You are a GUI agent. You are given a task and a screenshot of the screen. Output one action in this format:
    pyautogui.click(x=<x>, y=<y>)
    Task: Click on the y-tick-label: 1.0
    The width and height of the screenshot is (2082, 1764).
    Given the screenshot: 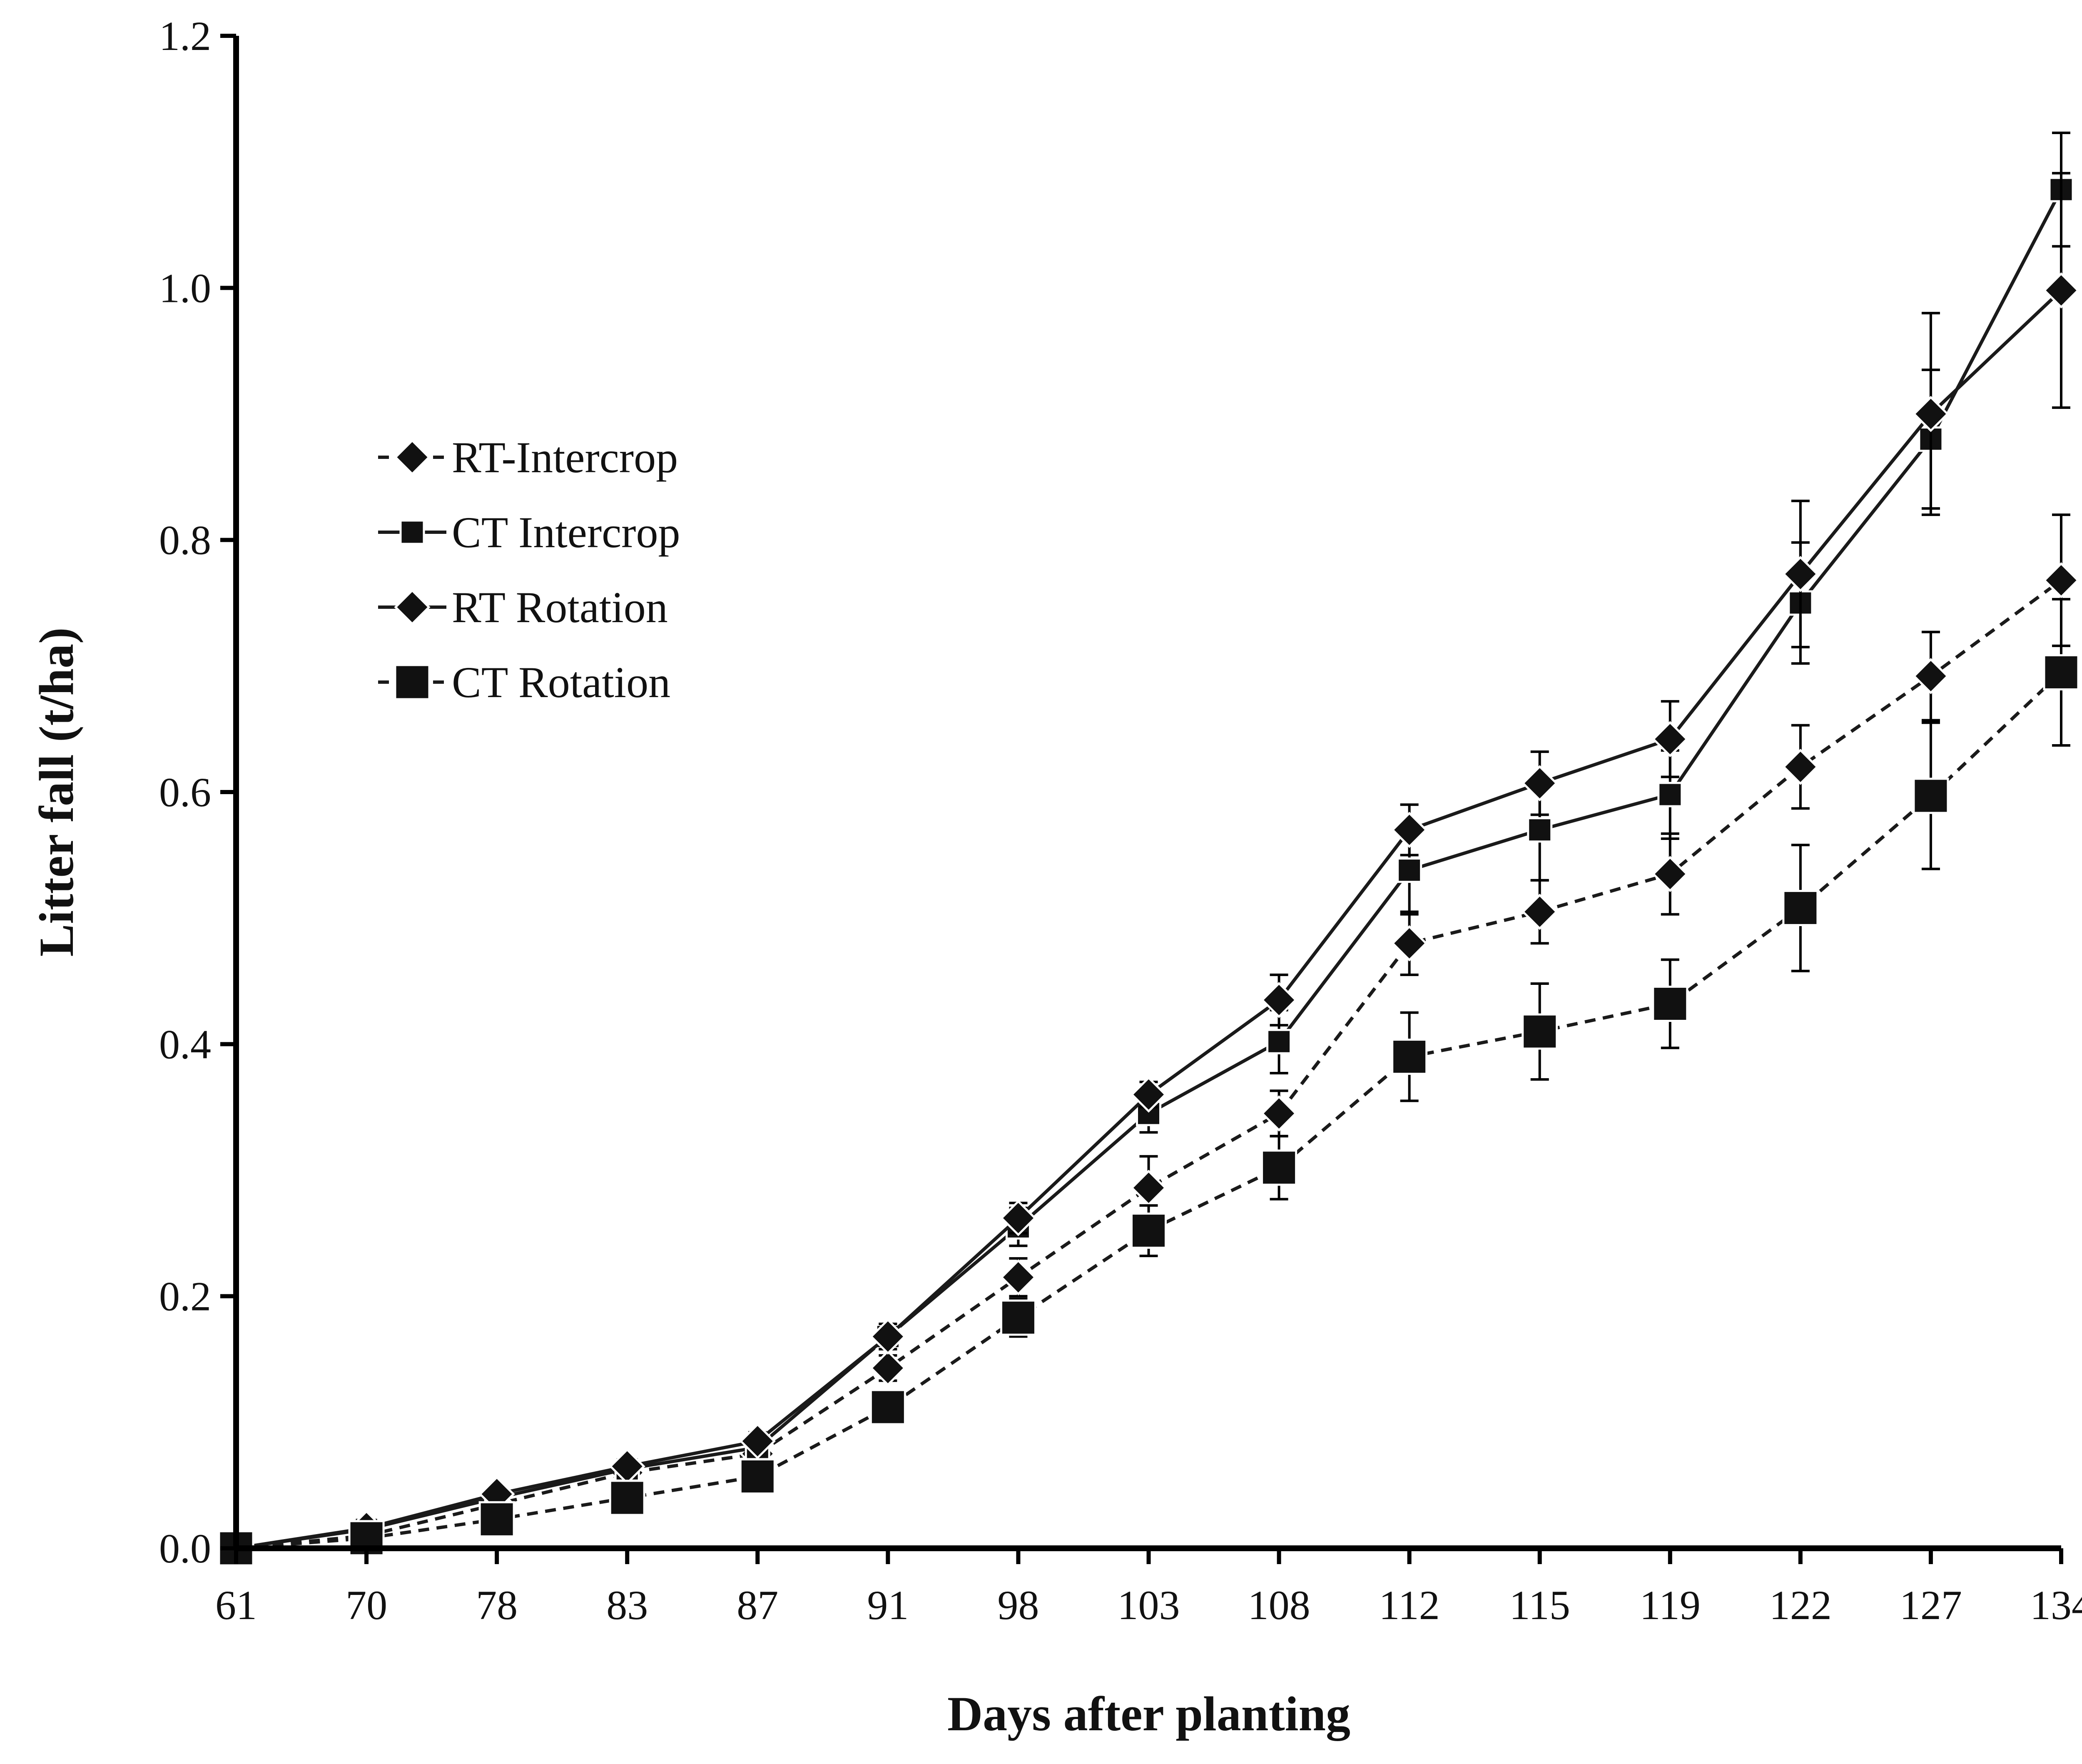 What is the action you would take?
    pyautogui.click(x=185, y=288)
    